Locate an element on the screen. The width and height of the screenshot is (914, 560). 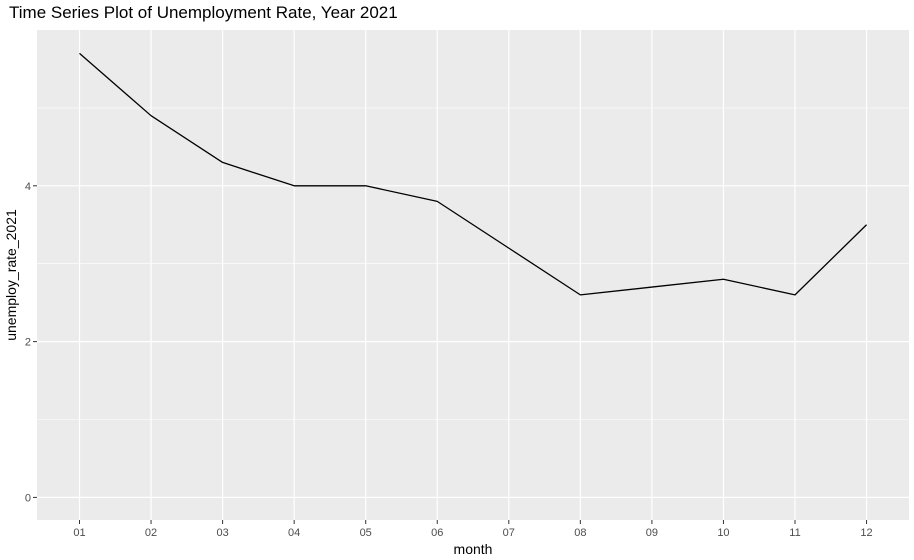
x-tick-label: 08 is located at coordinates (580, 533).